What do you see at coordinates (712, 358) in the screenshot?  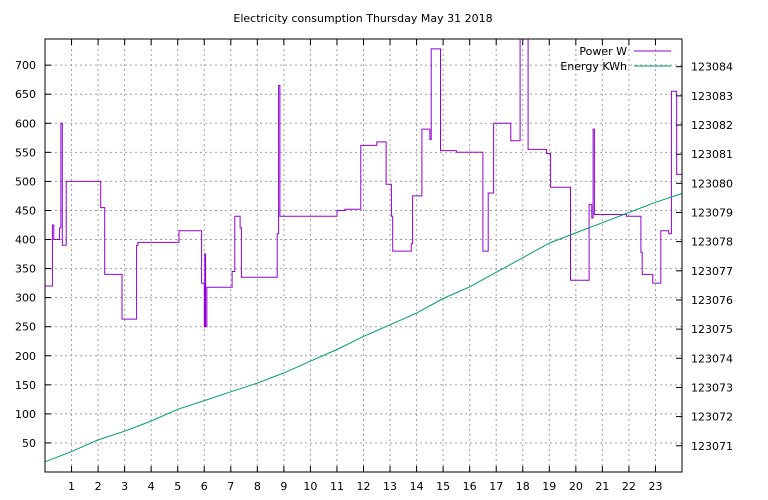 I see `y2-tick-label: 123074` at bounding box center [712, 358].